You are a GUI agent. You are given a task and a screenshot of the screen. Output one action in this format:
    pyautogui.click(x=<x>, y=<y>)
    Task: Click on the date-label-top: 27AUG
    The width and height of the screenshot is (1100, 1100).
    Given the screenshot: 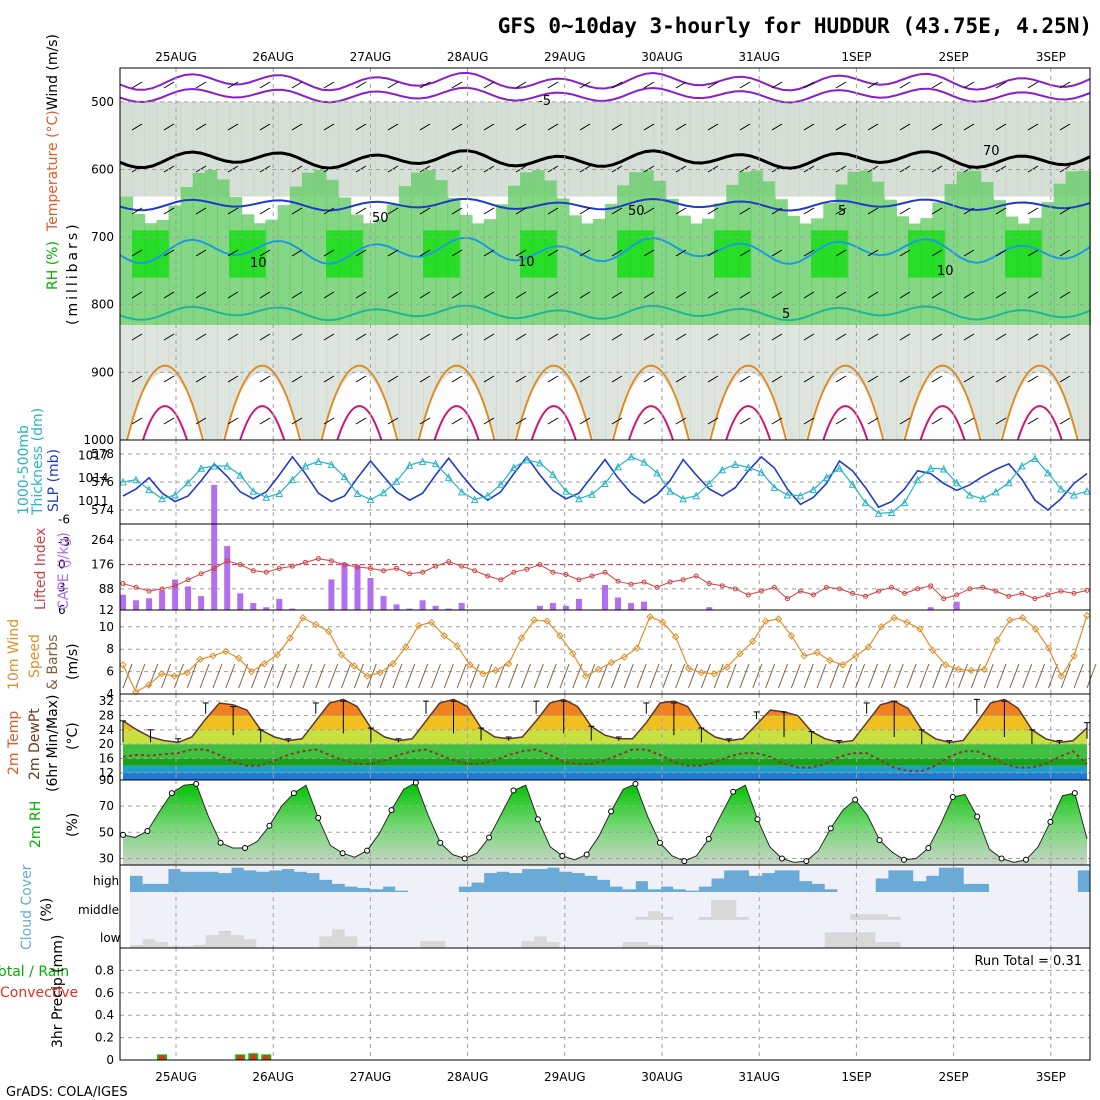 What is the action you would take?
    pyautogui.click(x=371, y=57)
    